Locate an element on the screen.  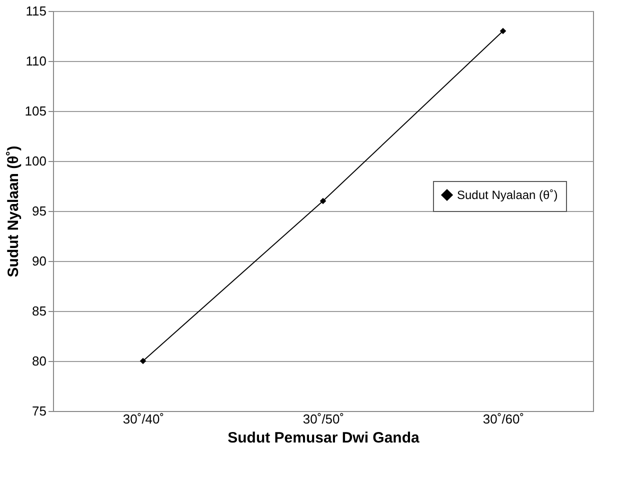
y-tick-label: 110 is located at coordinates (36, 61).